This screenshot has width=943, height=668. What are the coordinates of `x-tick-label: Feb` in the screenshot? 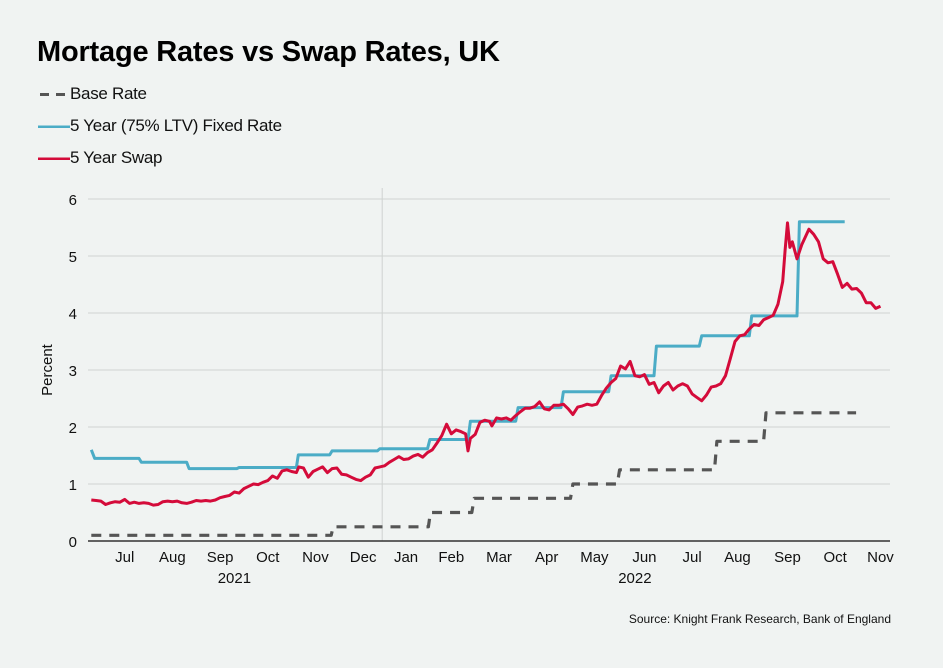 It's located at (451, 557).